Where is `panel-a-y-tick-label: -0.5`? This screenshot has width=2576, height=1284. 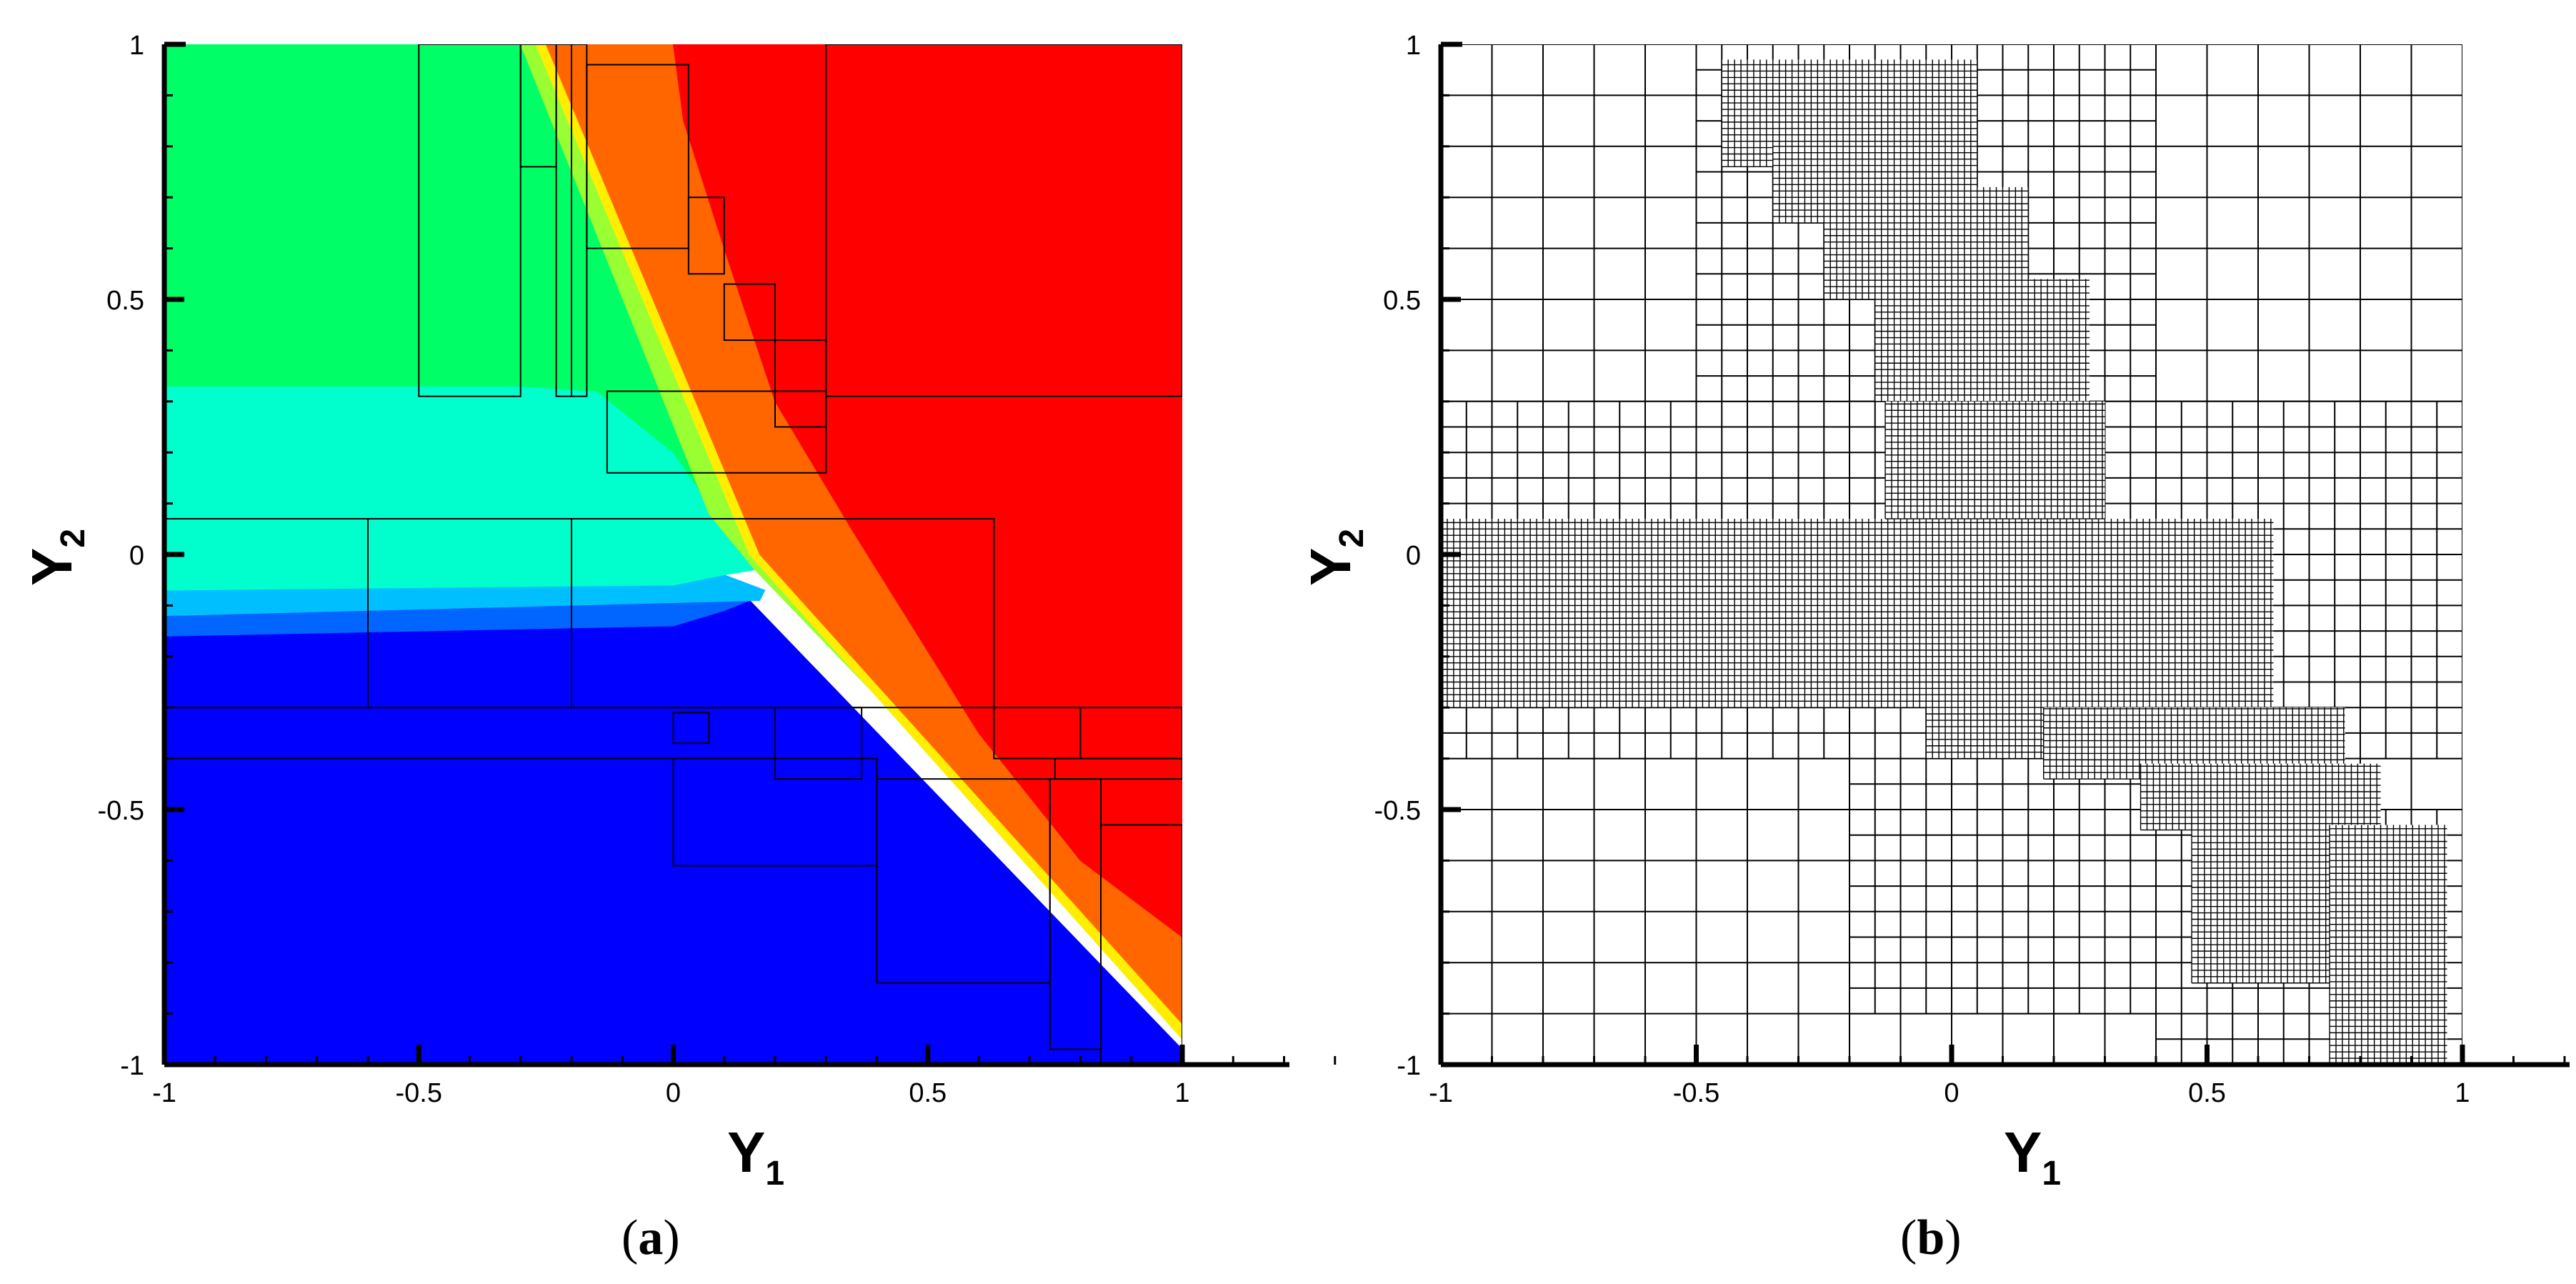 panel-a-y-tick-label: -0.5 is located at coordinates (121, 811).